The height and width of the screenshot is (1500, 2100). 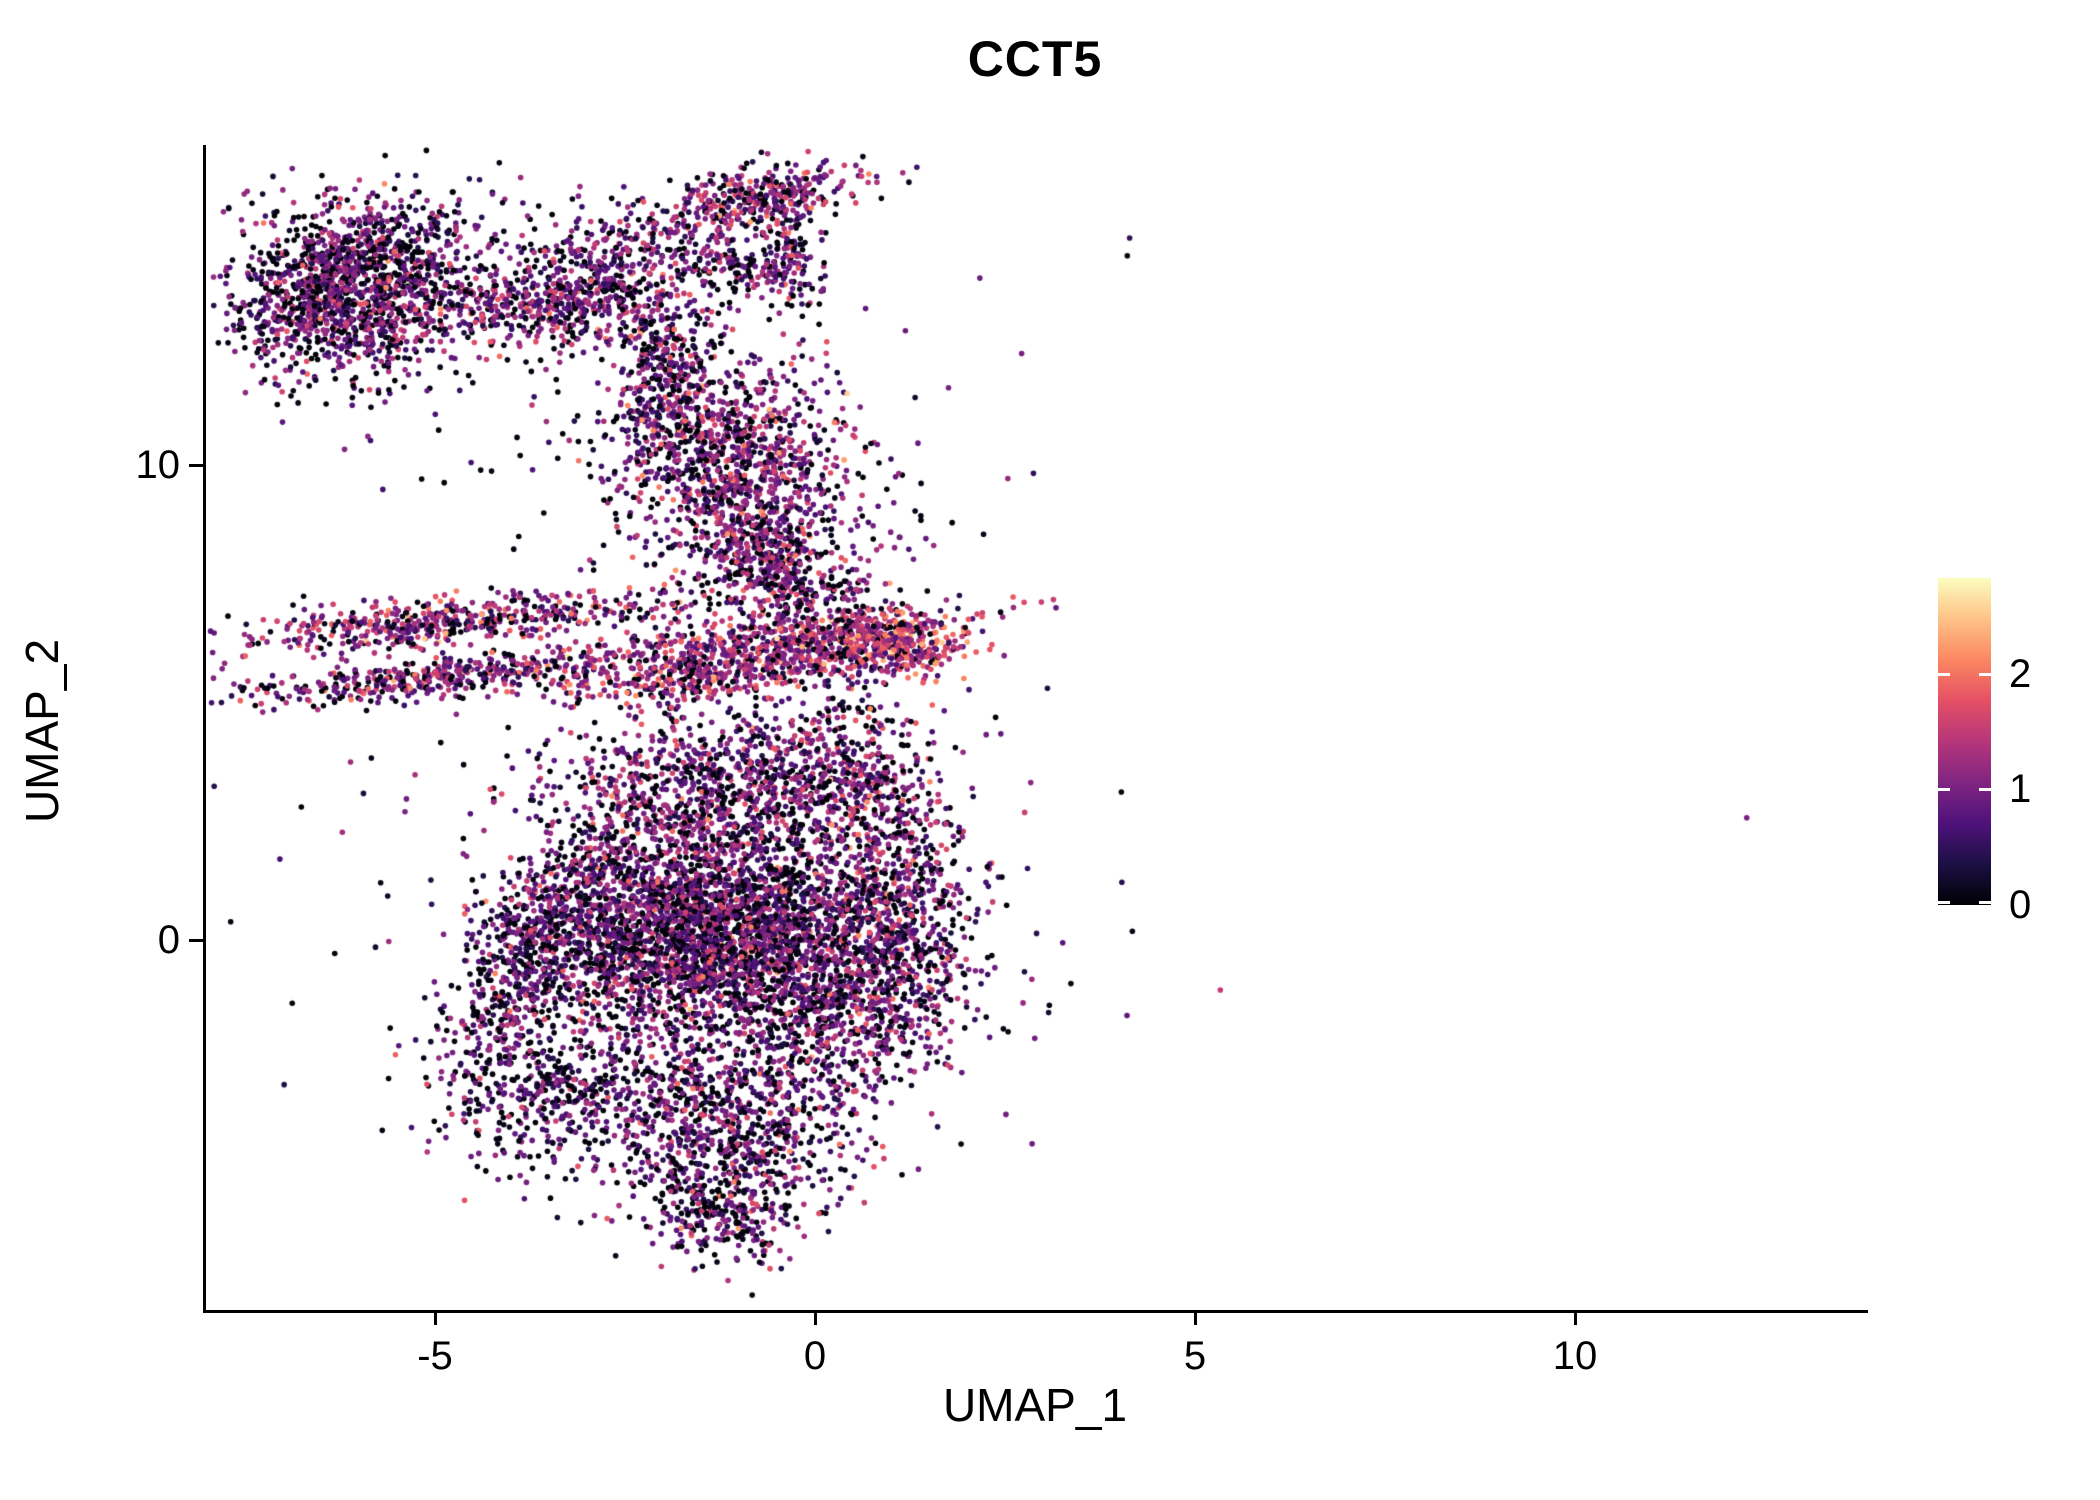 I want to click on colorbar-tick-label: 0, so click(x=2020, y=905).